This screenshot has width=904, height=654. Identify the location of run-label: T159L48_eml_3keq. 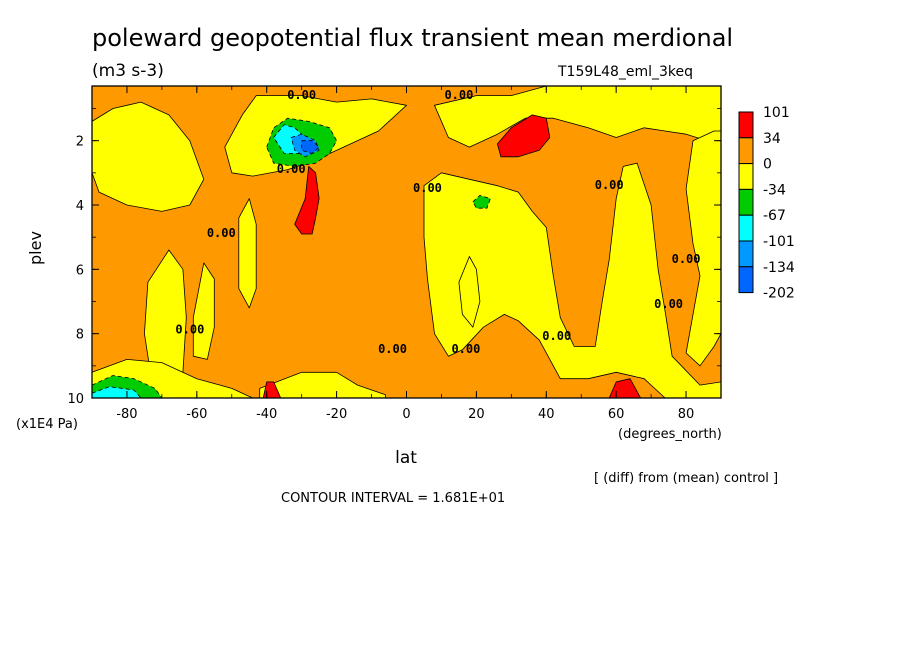
(625, 72).